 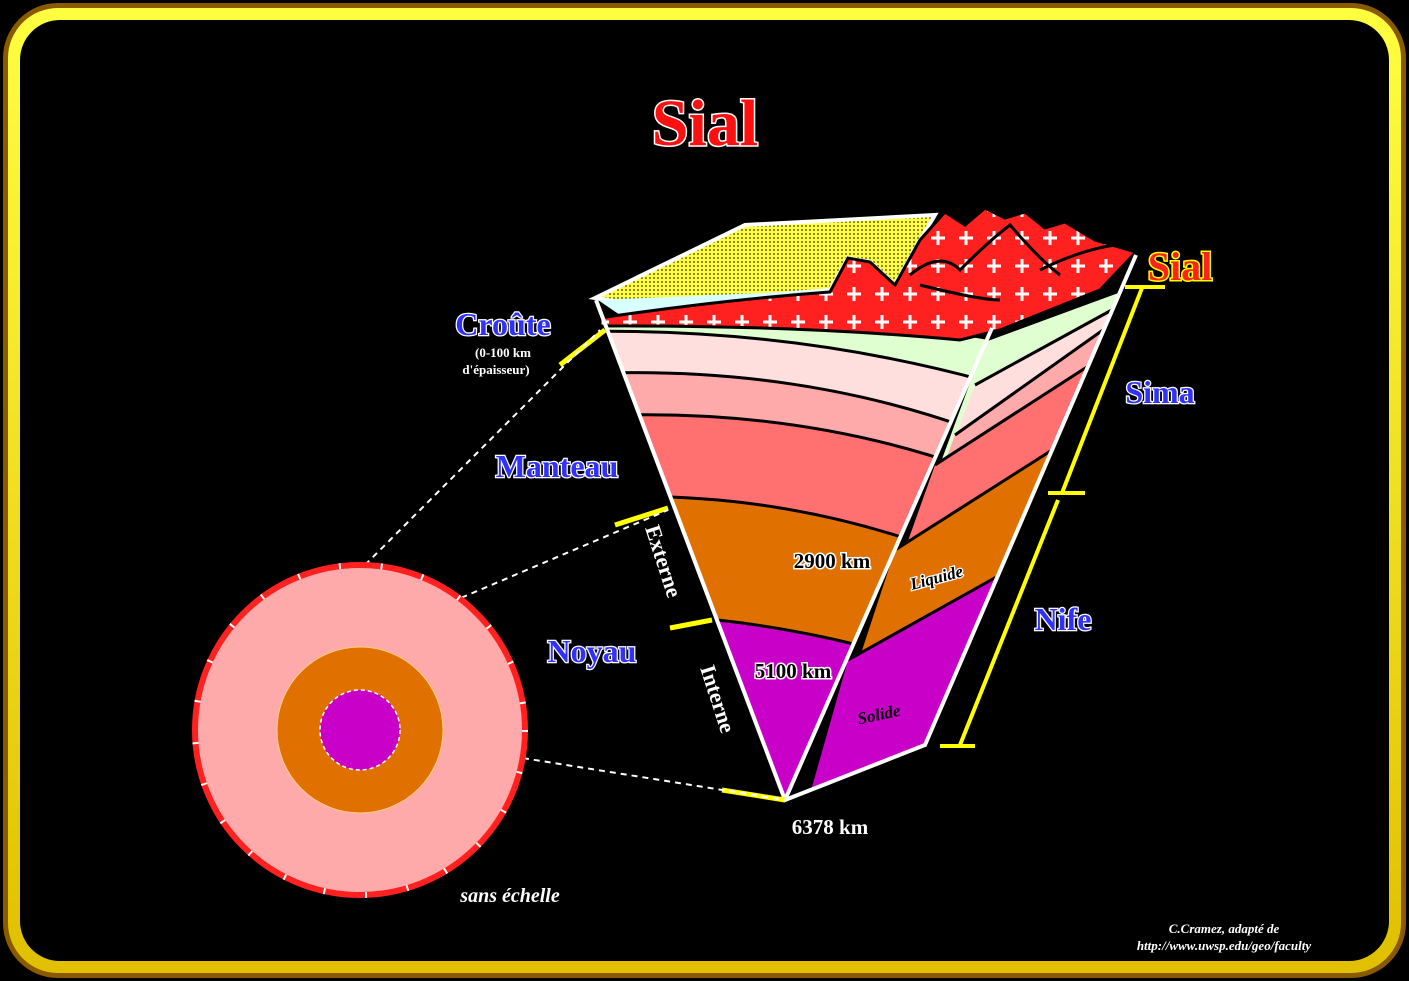 I want to click on depth-brackets, so click(x=1052, y=516).